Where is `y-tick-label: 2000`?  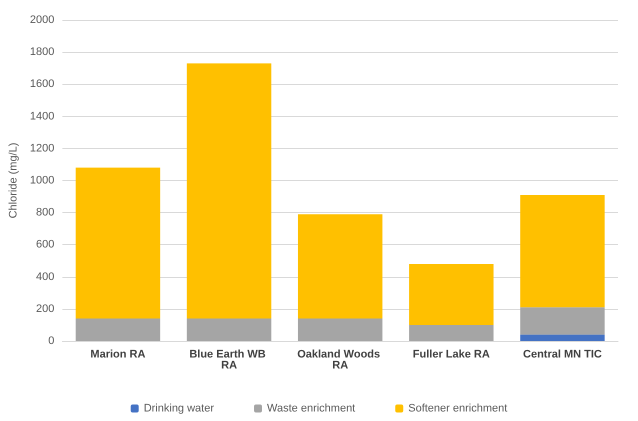
y-tick-label: 2000 is located at coordinates (42, 20).